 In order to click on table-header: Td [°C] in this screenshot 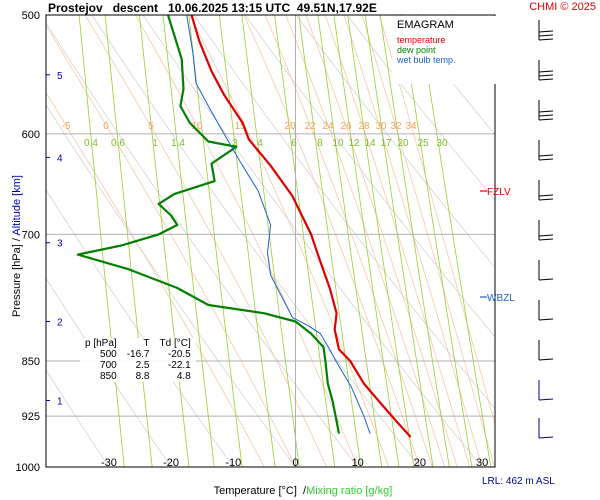, I will do `click(175, 343)`.